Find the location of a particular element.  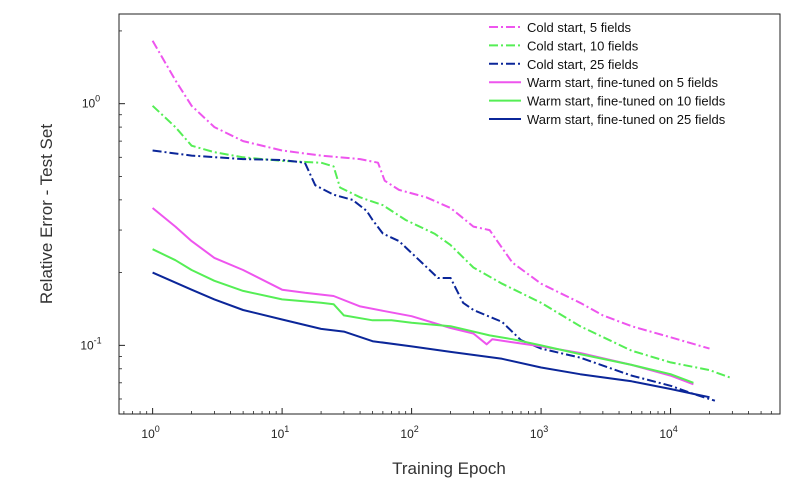

x-axis-label: Training Epoch is located at coordinates (449, 468).